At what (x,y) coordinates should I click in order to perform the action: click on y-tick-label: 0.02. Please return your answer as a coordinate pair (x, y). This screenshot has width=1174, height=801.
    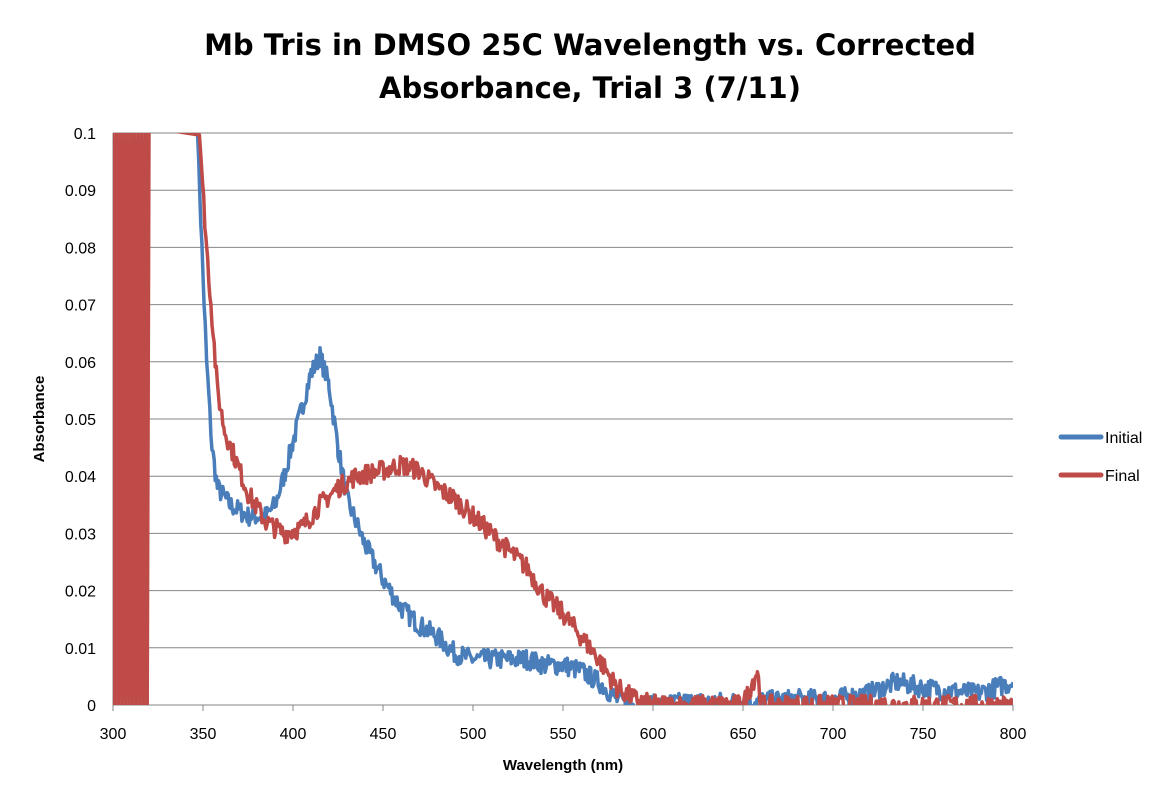
    Looking at the image, I should click on (80, 592).